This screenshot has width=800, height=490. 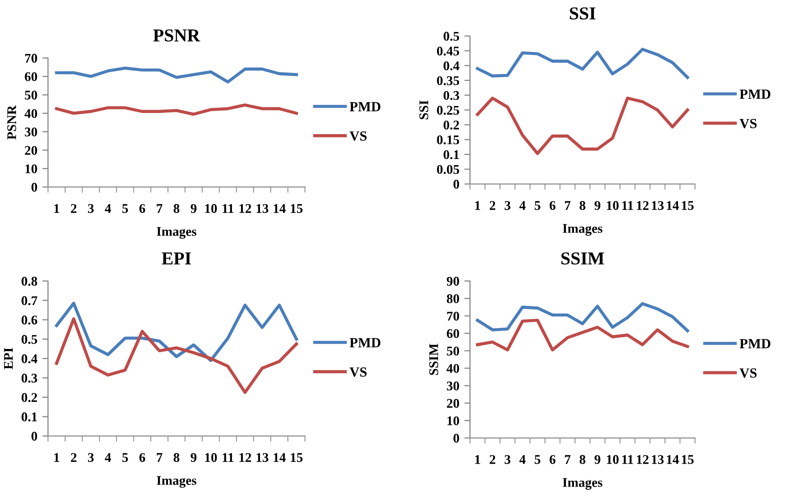 What do you see at coordinates (176, 258) in the screenshot?
I see `chart-title: EPI` at bounding box center [176, 258].